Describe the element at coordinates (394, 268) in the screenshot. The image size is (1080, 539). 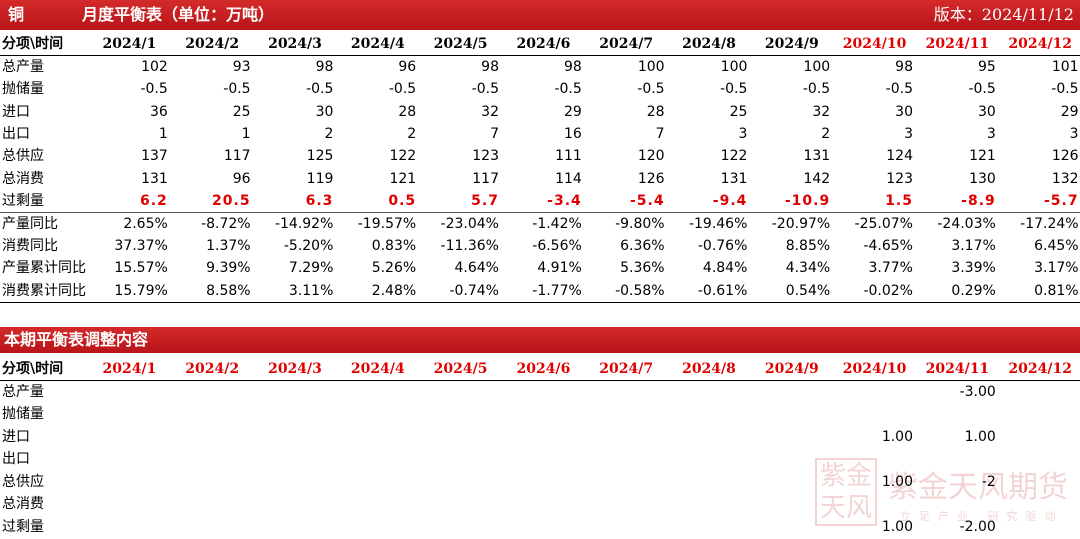
I see `cell-value: 5.26%` at that location.